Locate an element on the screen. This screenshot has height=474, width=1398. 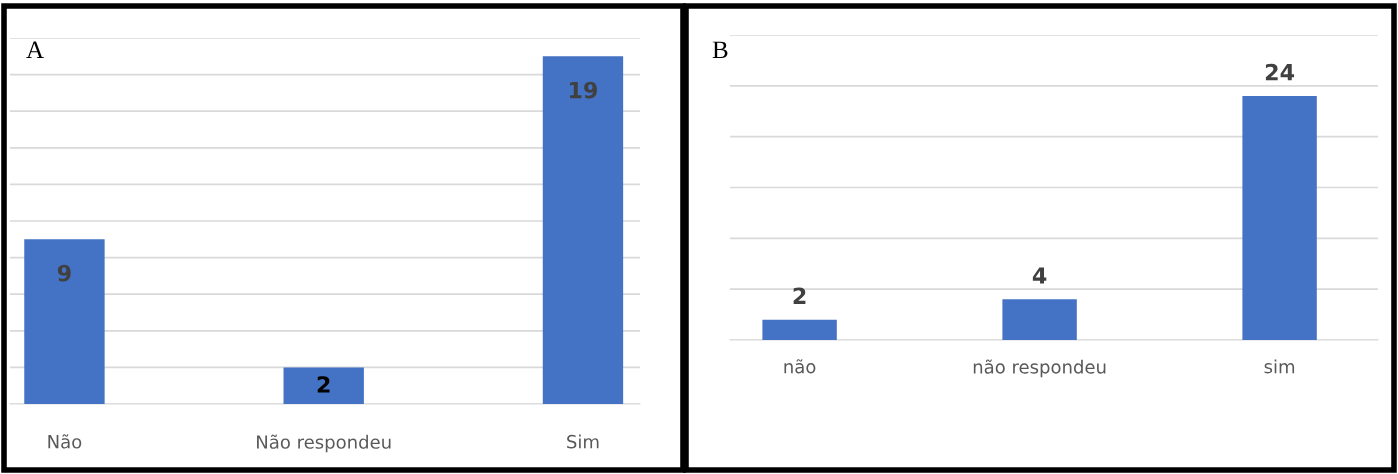
data-label: 24 is located at coordinates (1280, 72).